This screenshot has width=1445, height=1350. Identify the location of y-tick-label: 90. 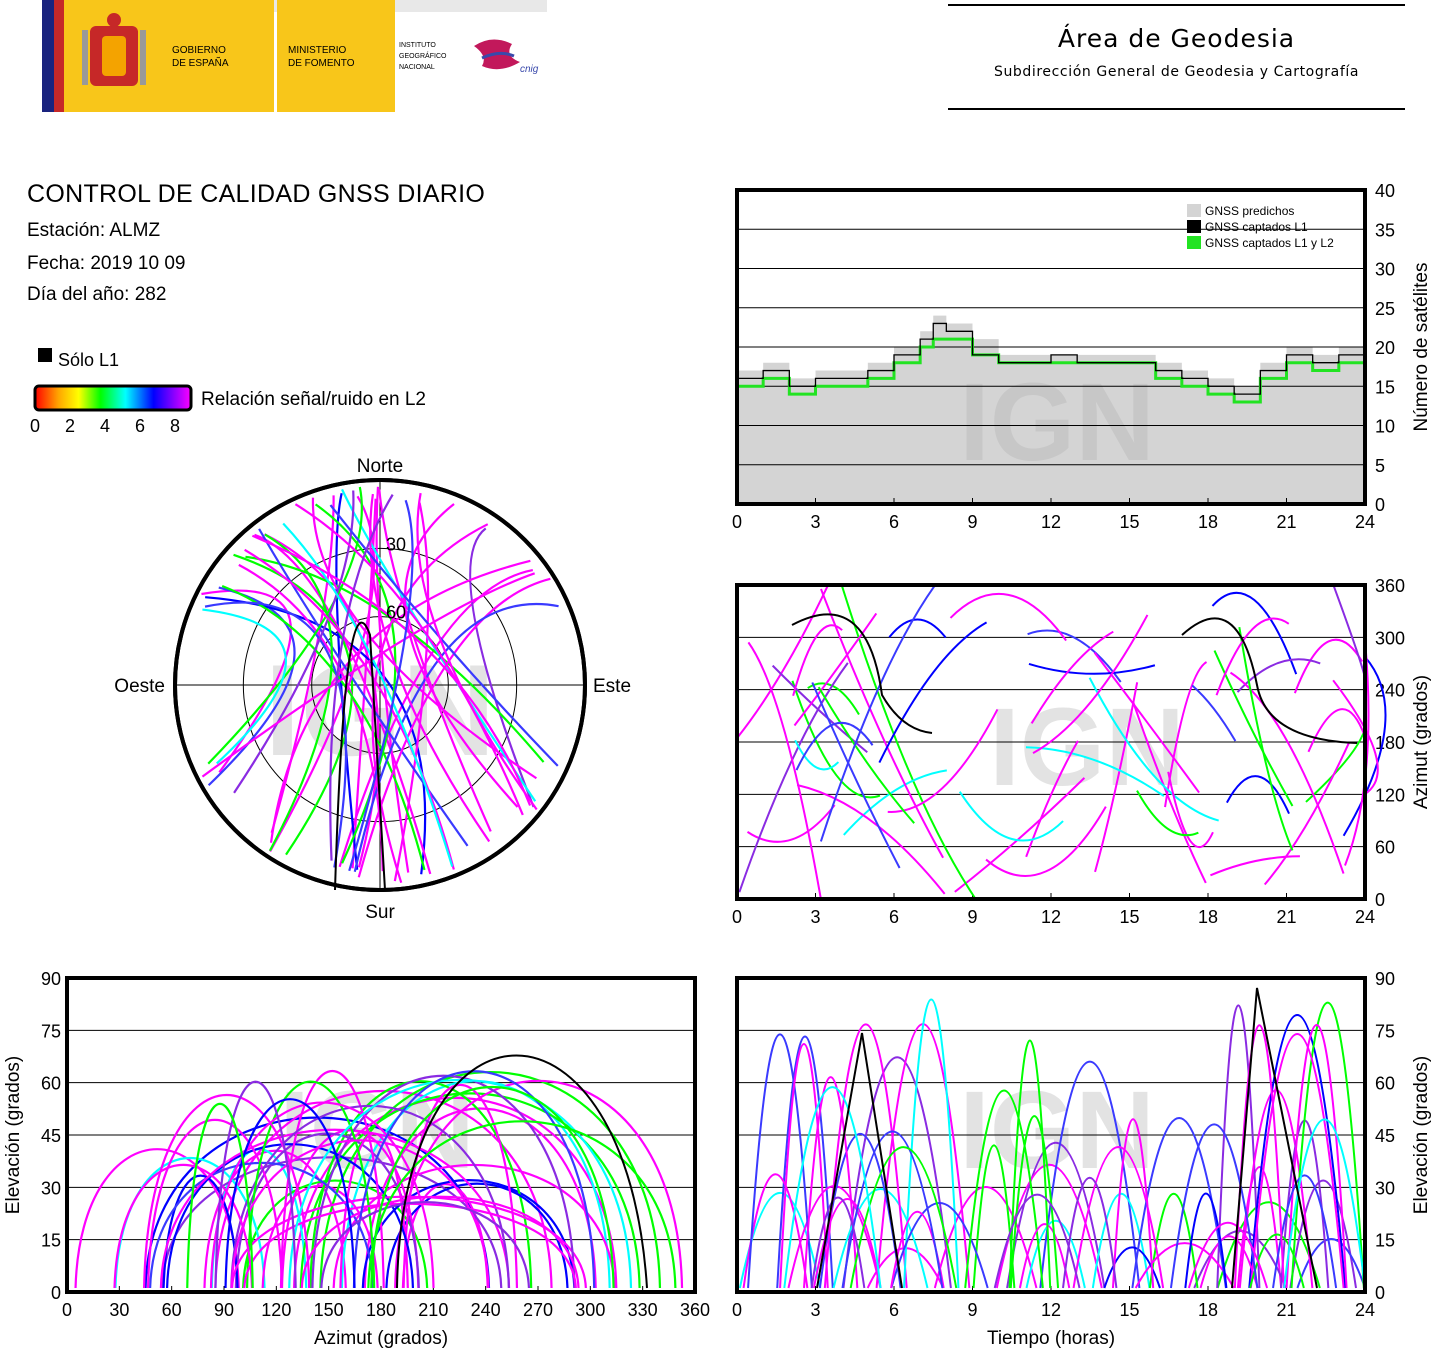
(51, 979).